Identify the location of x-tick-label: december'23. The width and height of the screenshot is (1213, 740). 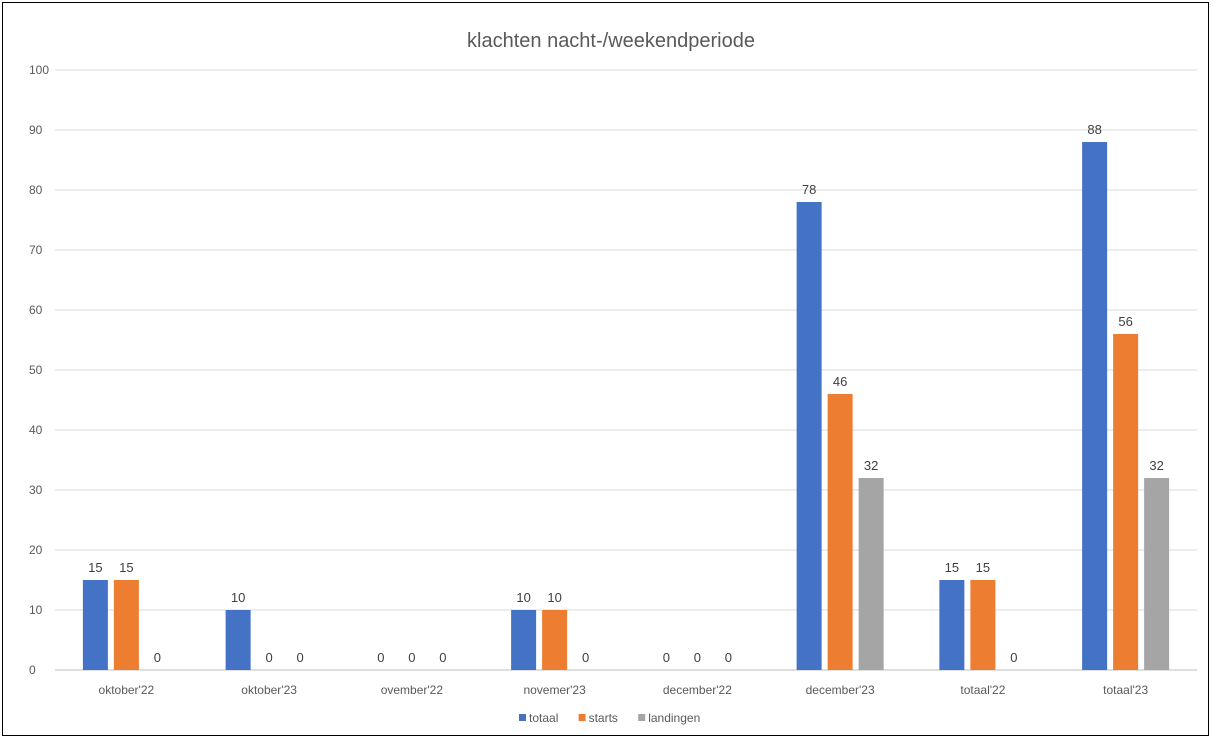
(840, 690).